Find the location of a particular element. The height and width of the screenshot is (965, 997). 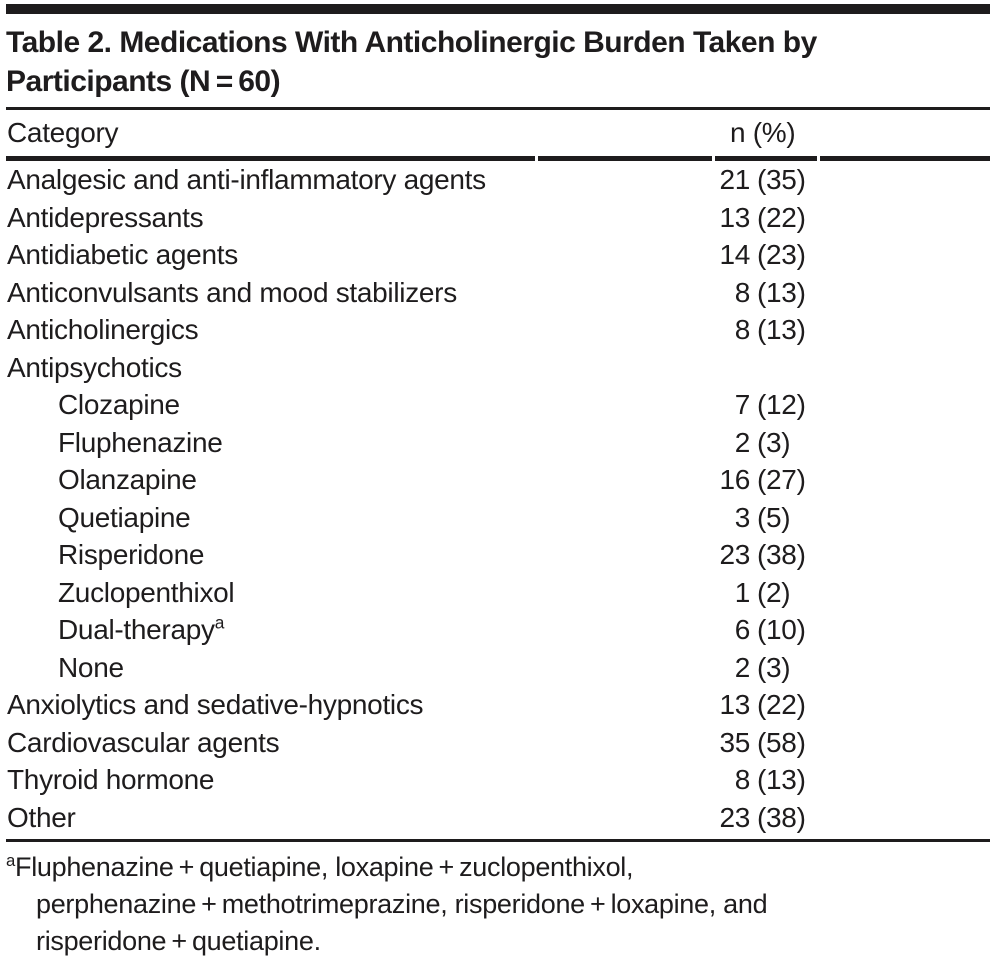

row-pct-value: (27) is located at coordinates (781, 479).